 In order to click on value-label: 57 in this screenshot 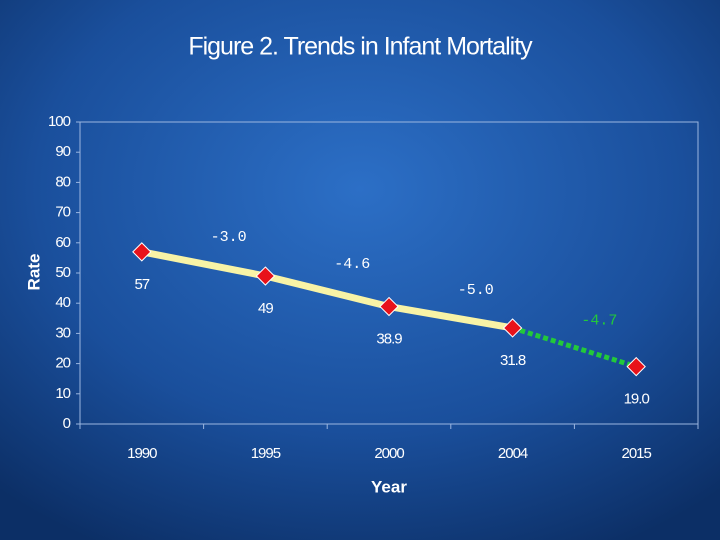, I will do `click(141, 284)`.